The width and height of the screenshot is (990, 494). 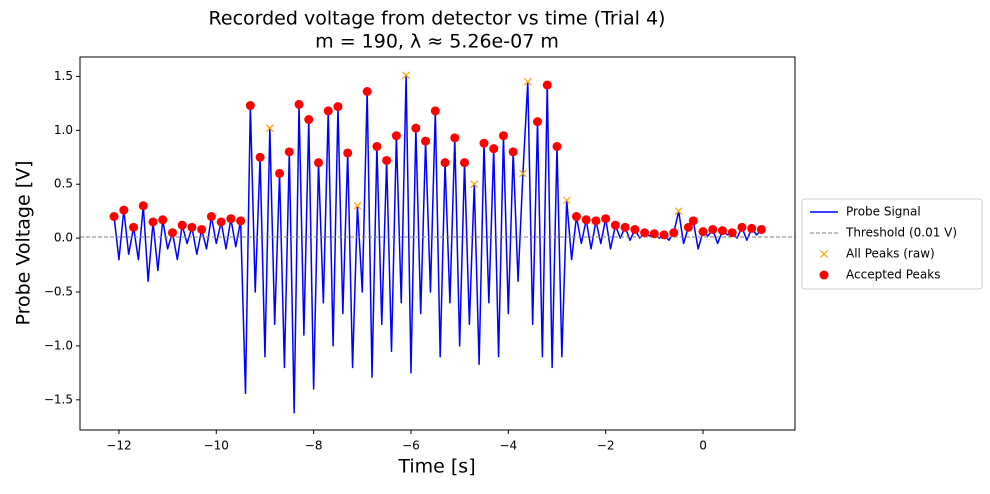 I want to click on y-tick-label: 0.5, so click(x=63, y=184).